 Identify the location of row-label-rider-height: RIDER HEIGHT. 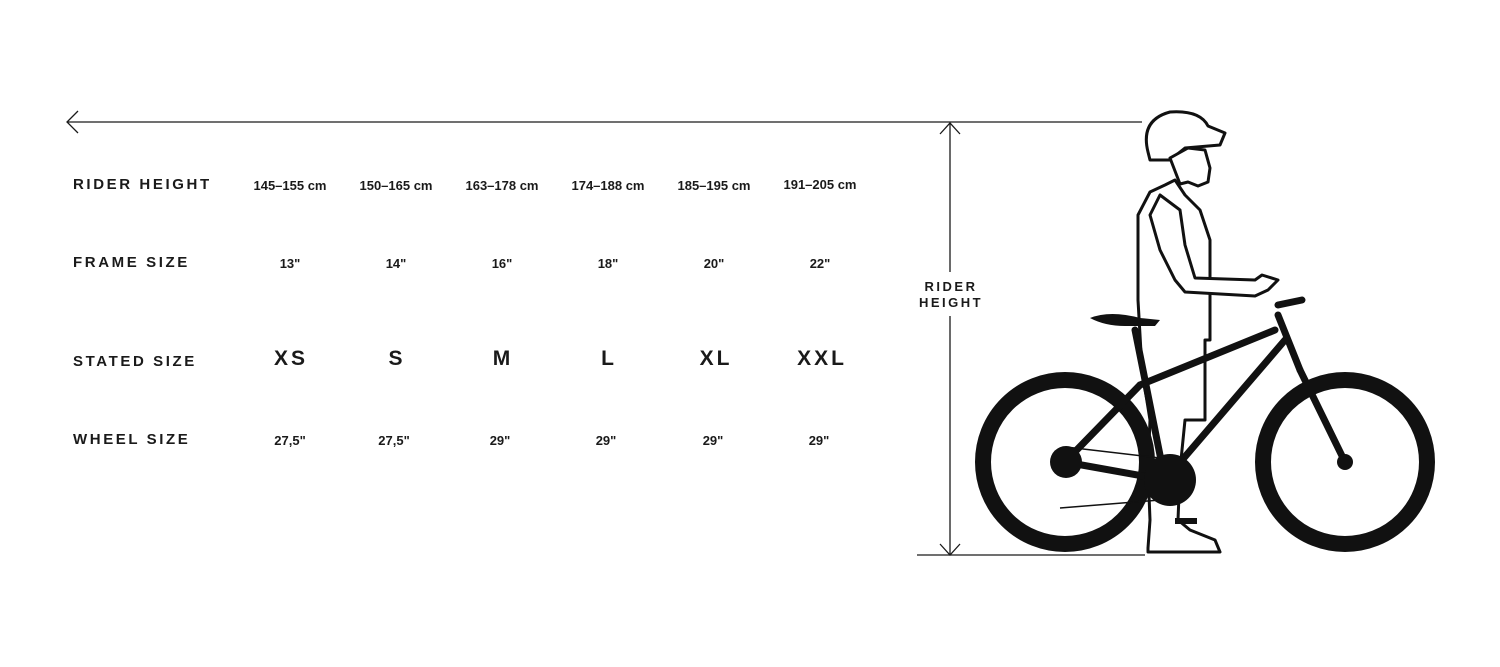
(142, 184).